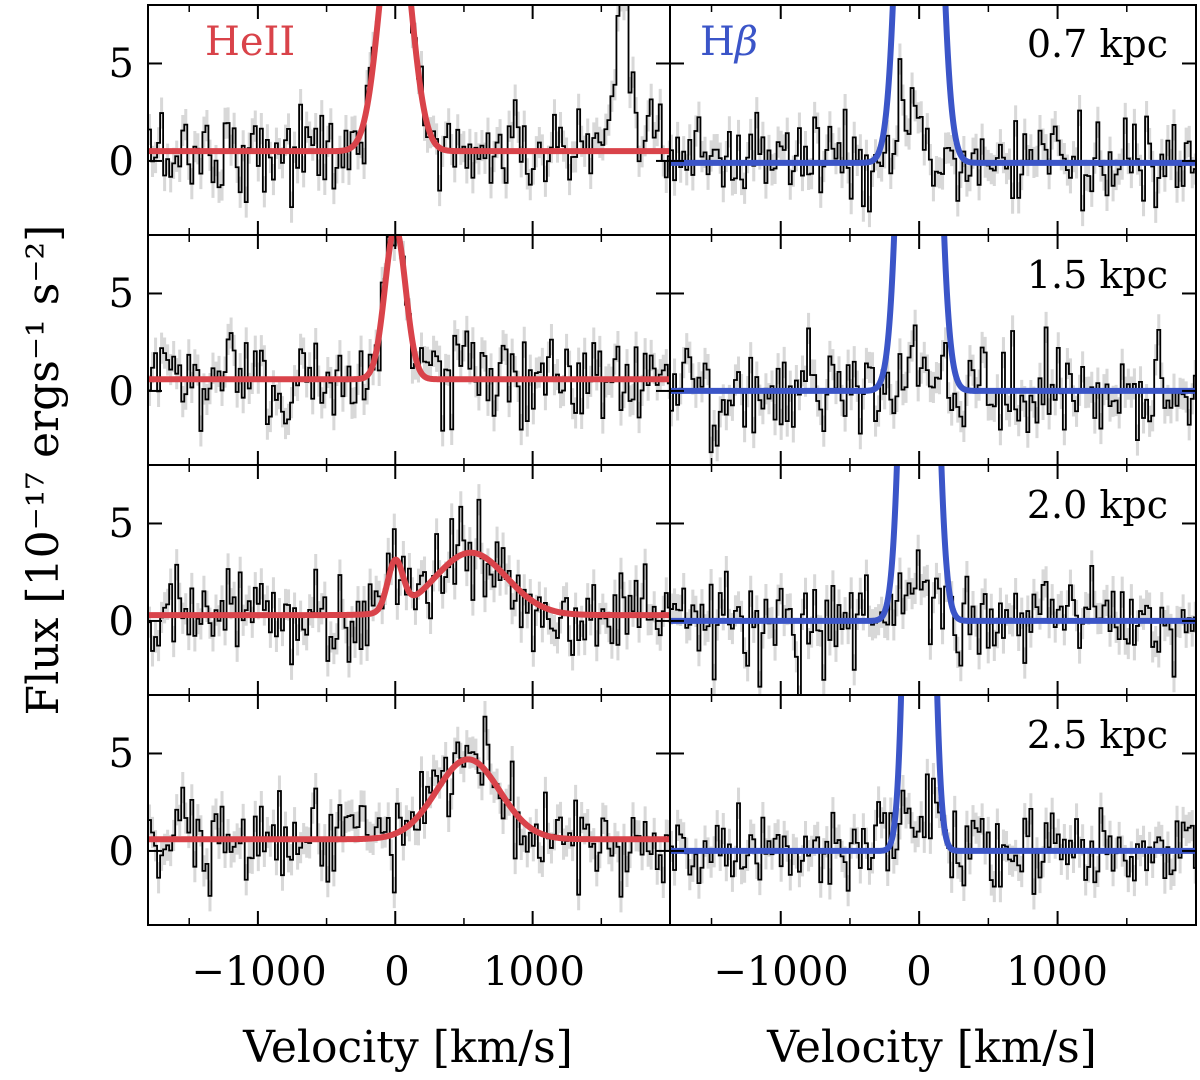 Image resolution: width=1200 pixels, height=1080 pixels. Describe the element at coordinates (933, 314) in the screenshot. I see `fit-curve-hbeta-row1` at that location.